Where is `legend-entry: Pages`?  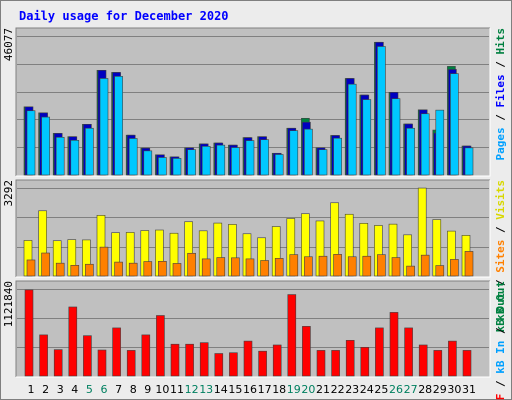
legend-entry: Pages is located at coordinates (500, 143).